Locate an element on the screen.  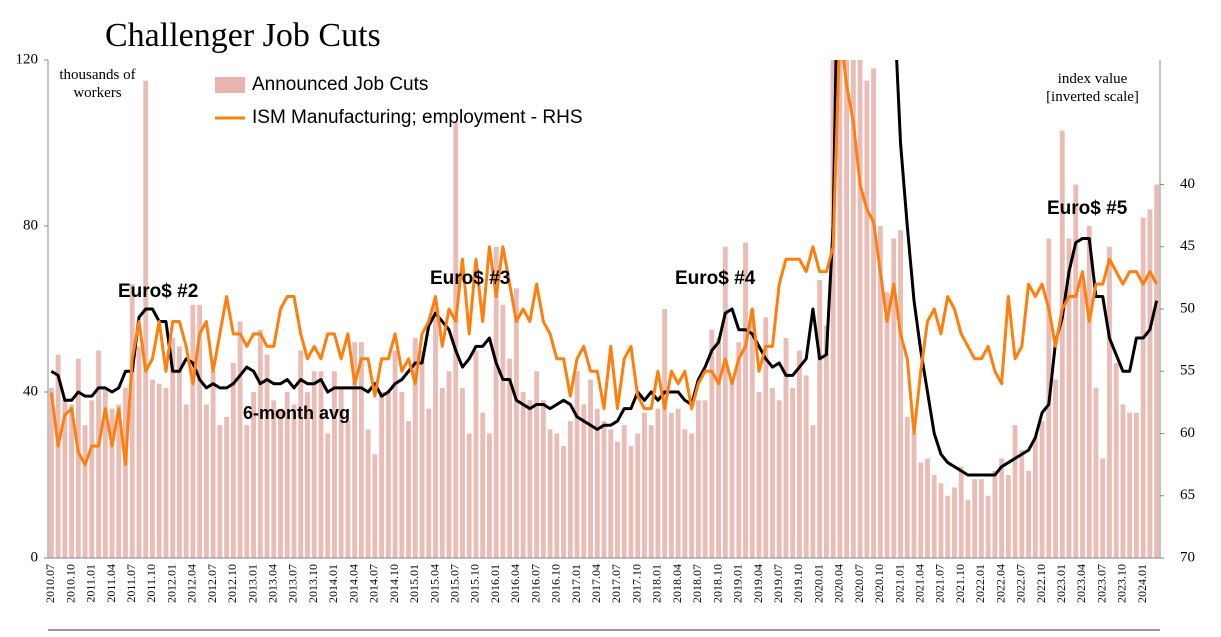
x-tick-label: 2017.01 is located at coordinates (576, 583).